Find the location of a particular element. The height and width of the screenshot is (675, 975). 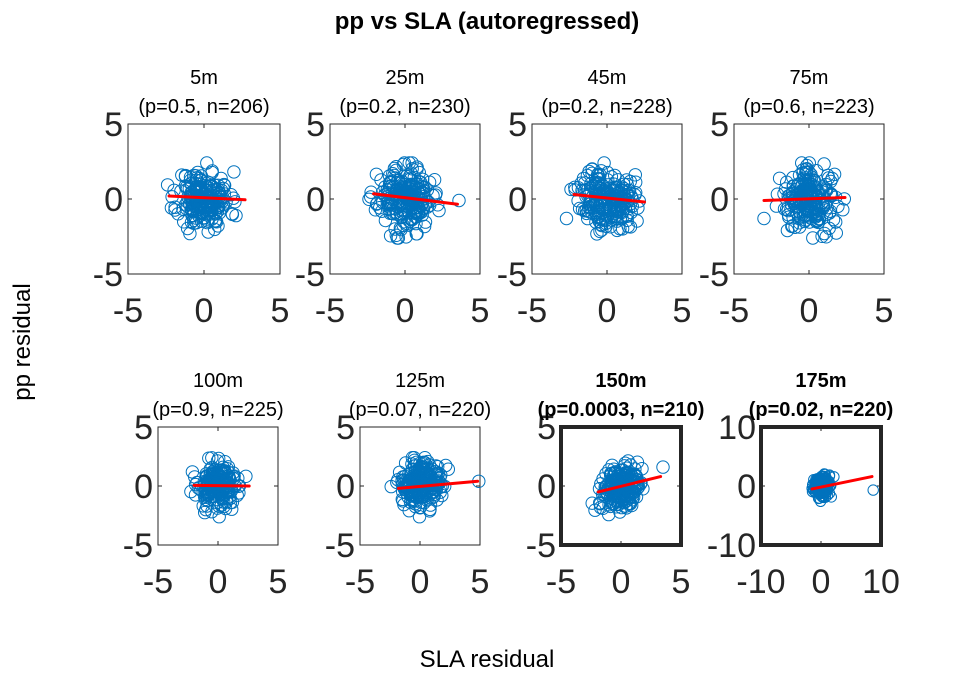

subplot-subtitle: (p=0.9, n=225) is located at coordinates (217, 410).